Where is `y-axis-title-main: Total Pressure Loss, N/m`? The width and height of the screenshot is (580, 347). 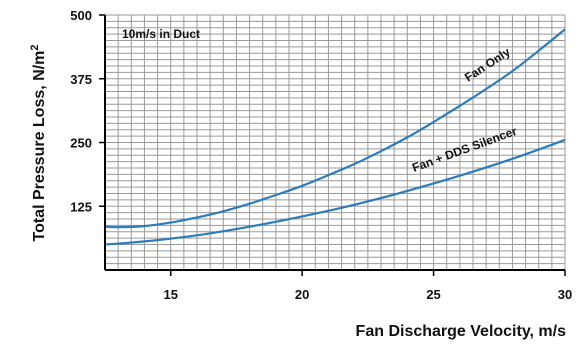 y-axis-title-main: Total Pressure Loss, N/m is located at coordinates (39, 146).